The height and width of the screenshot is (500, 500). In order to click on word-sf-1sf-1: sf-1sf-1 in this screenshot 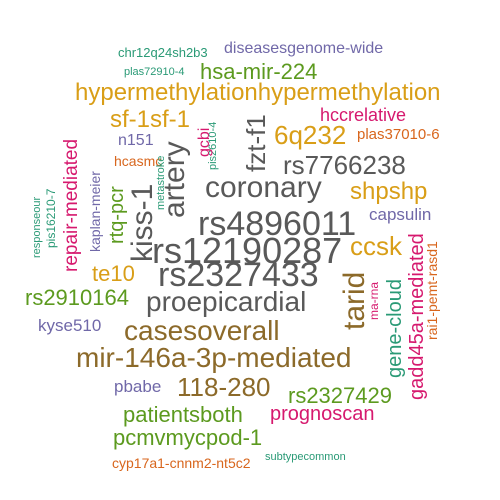, I will do `click(150, 119)`.